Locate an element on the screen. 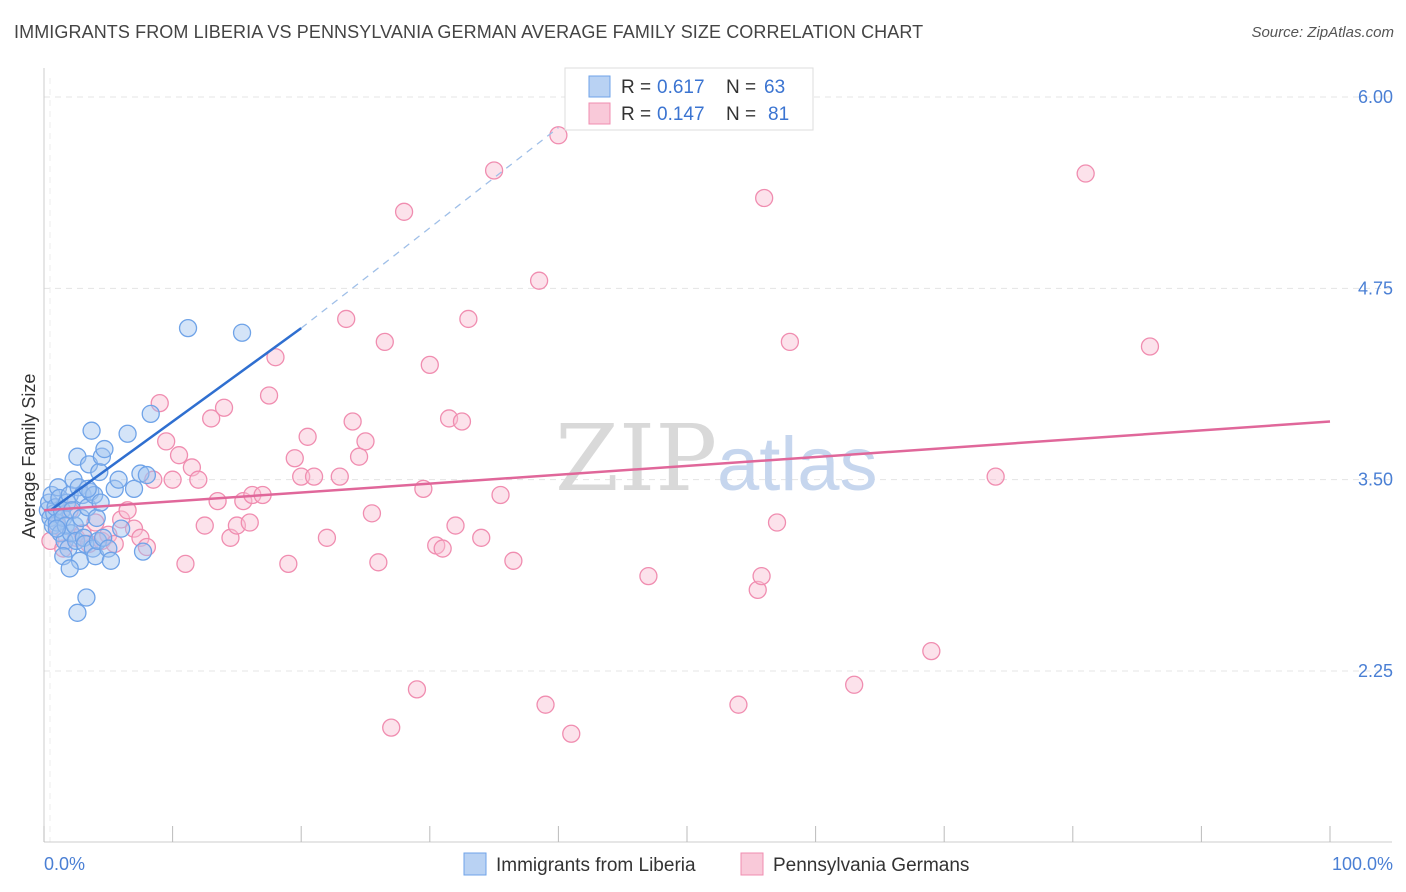 The width and height of the screenshot is (1406, 892). y-tick-label-1: 3.50 is located at coordinates (1375, 480).